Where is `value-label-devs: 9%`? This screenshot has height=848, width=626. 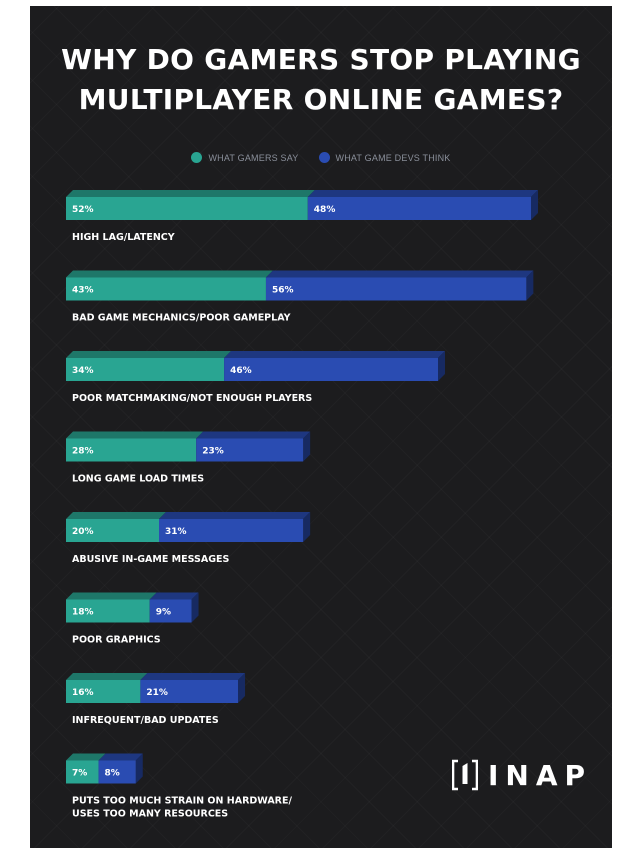
value-label-devs: 9% is located at coordinates (163, 613).